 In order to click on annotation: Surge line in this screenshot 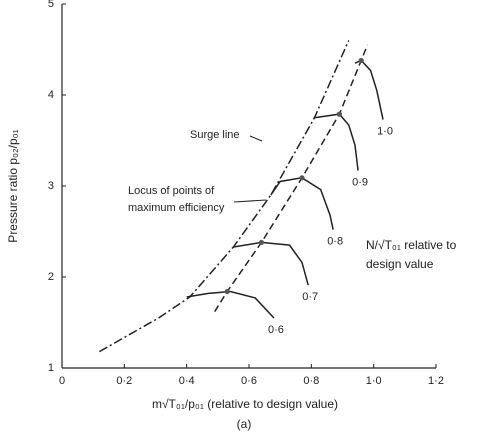, I will do `click(215, 135)`.